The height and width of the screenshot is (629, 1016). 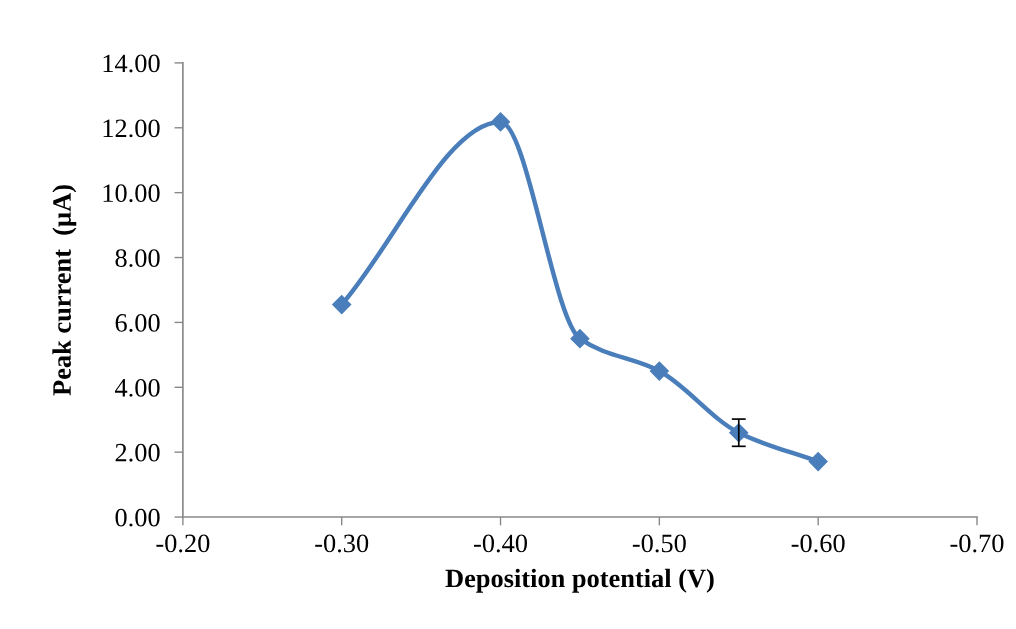 What do you see at coordinates (818, 543) in the screenshot?
I see `x-tick-label: -0.60` at bounding box center [818, 543].